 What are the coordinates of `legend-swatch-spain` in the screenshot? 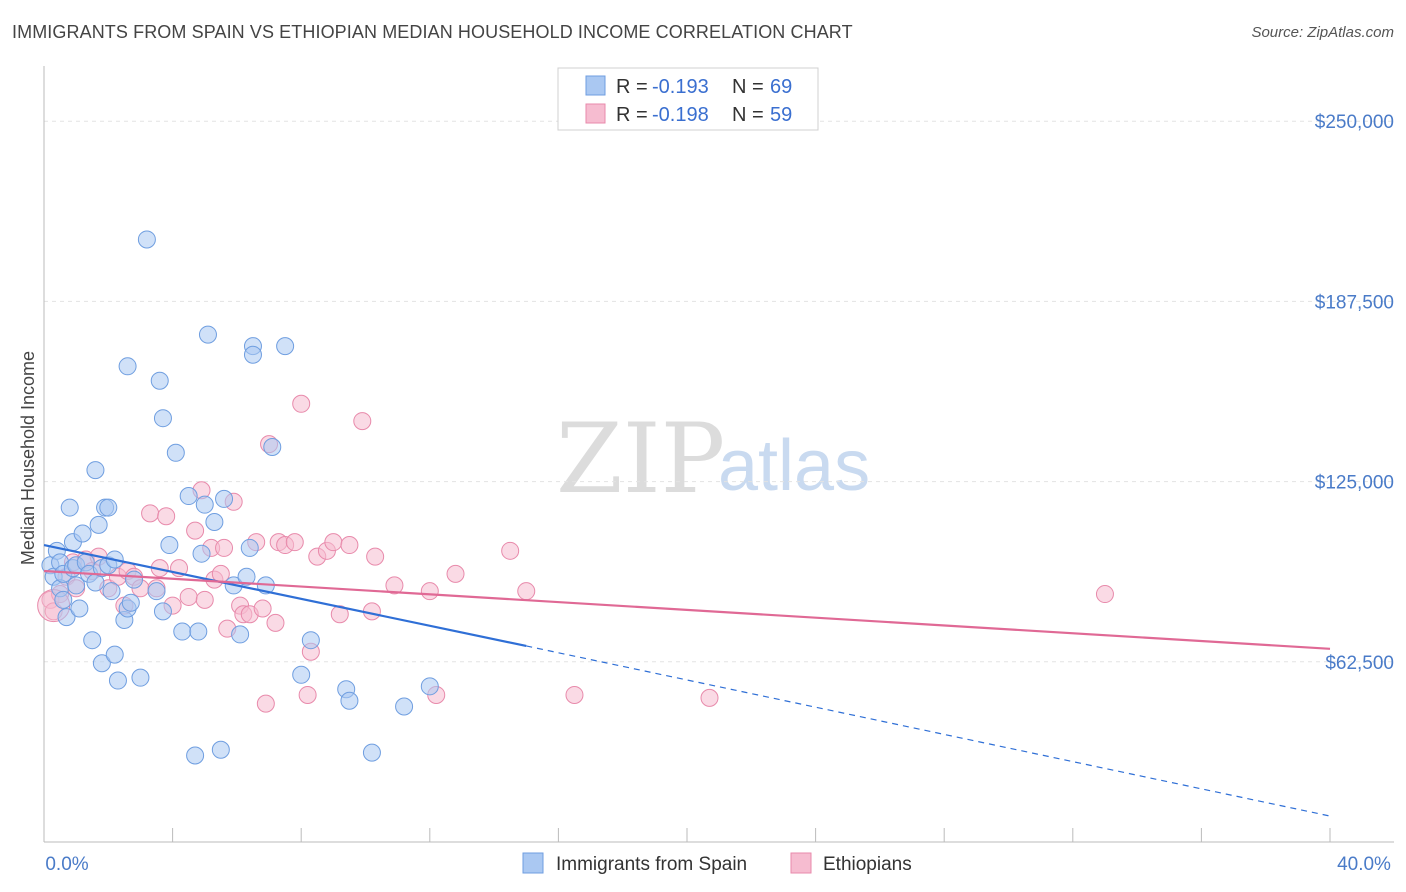 It's located at (595, 85).